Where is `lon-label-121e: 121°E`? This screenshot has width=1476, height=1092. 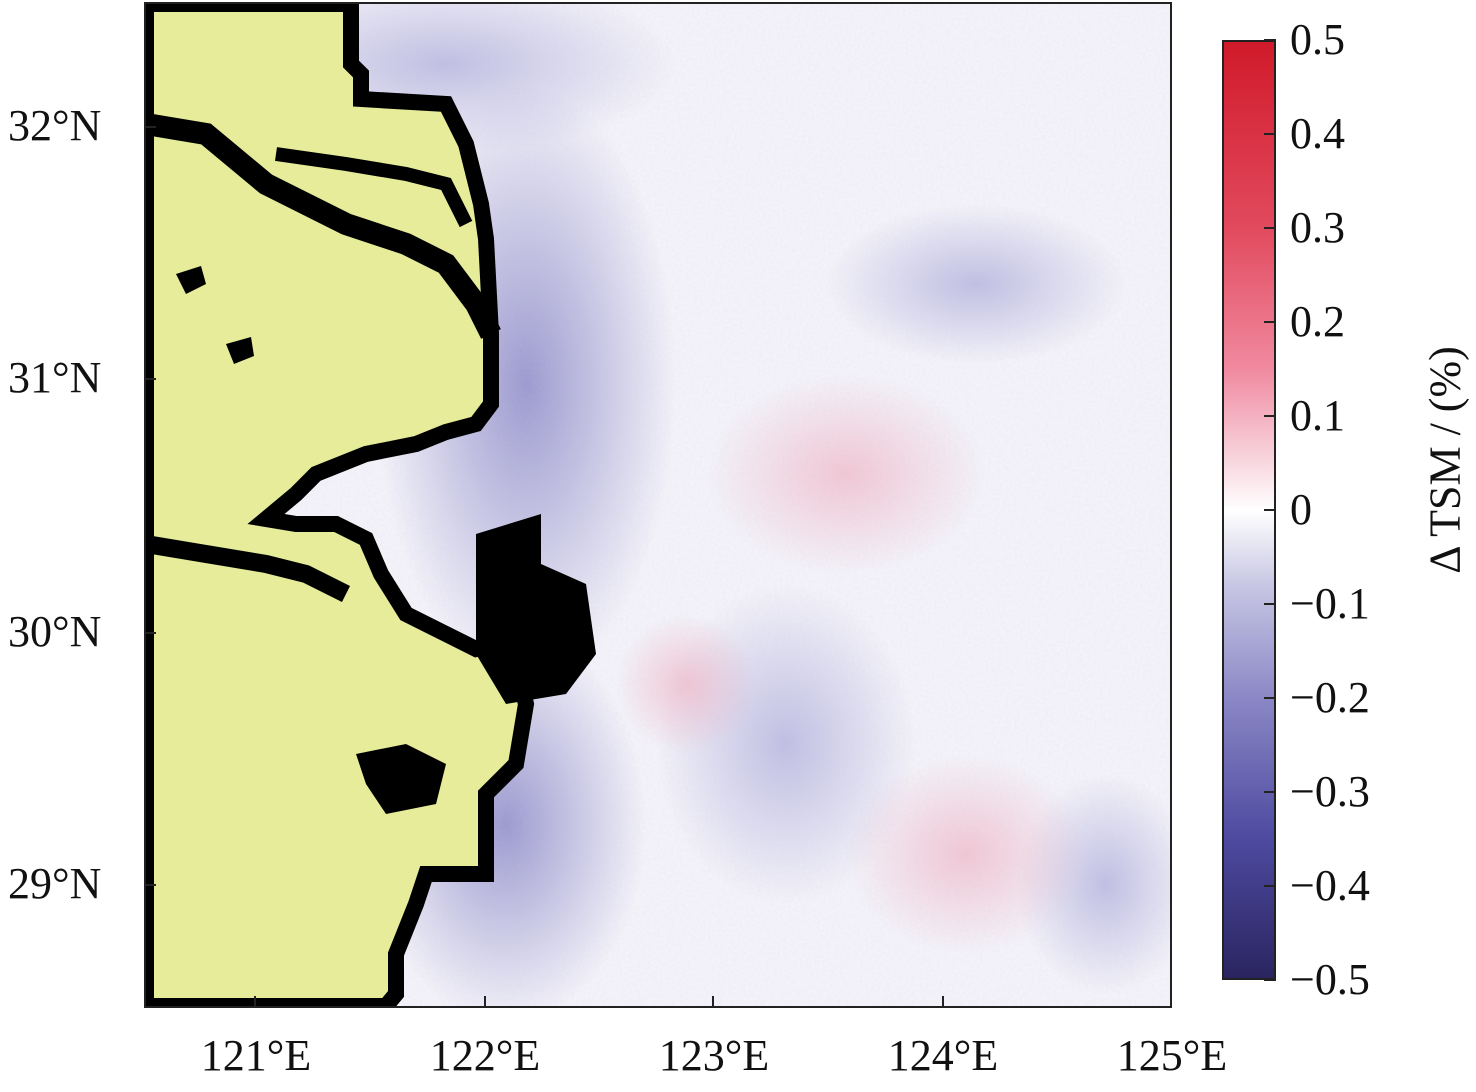
lon-label-121e: 121°E is located at coordinates (256, 1055).